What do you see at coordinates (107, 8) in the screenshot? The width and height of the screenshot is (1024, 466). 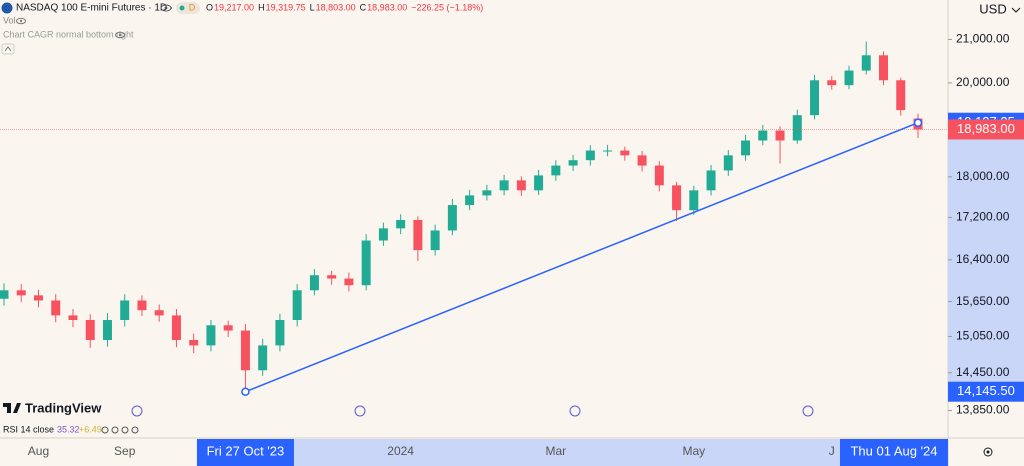 I see `symbol-title: NASDAQ 100 E-mini Futures · 1D · CME` at bounding box center [107, 8].